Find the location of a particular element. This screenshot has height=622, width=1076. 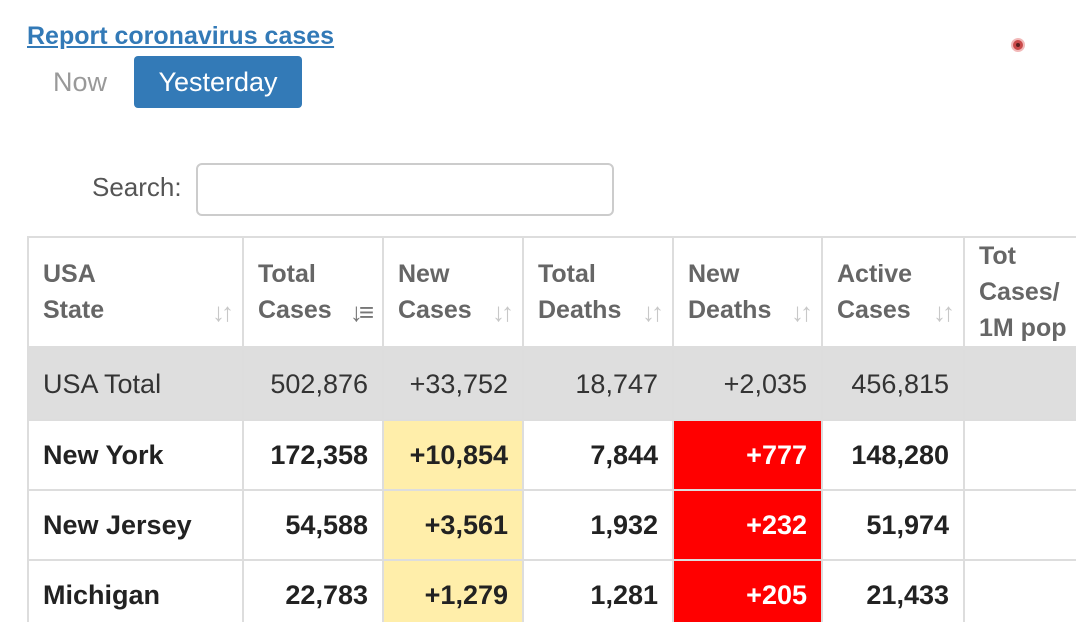

search-input is located at coordinates (405, 189).